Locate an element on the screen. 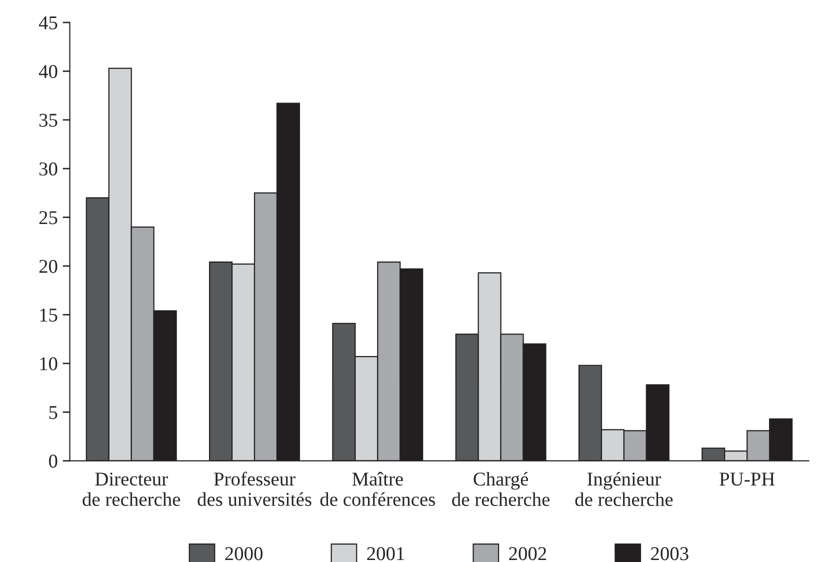 Image resolution: width=821 pixels, height=562 pixels. y-tick-label: 35 is located at coordinates (48, 120).